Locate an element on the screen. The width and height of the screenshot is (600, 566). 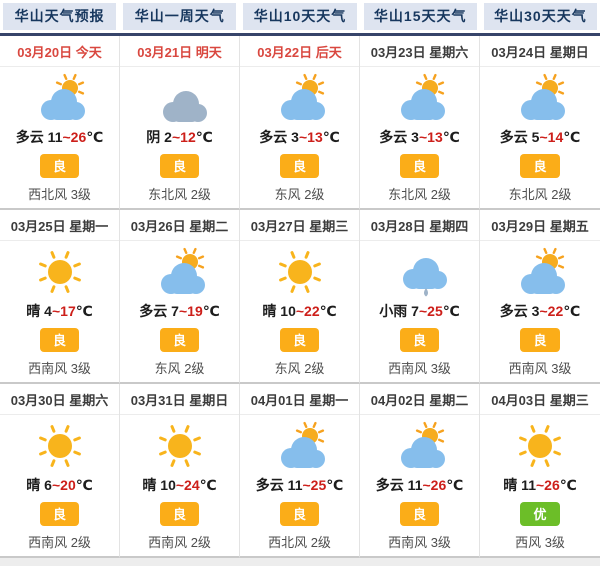
tab-30day-weather: 华山30天天气 is located at coordinates (540, 16).